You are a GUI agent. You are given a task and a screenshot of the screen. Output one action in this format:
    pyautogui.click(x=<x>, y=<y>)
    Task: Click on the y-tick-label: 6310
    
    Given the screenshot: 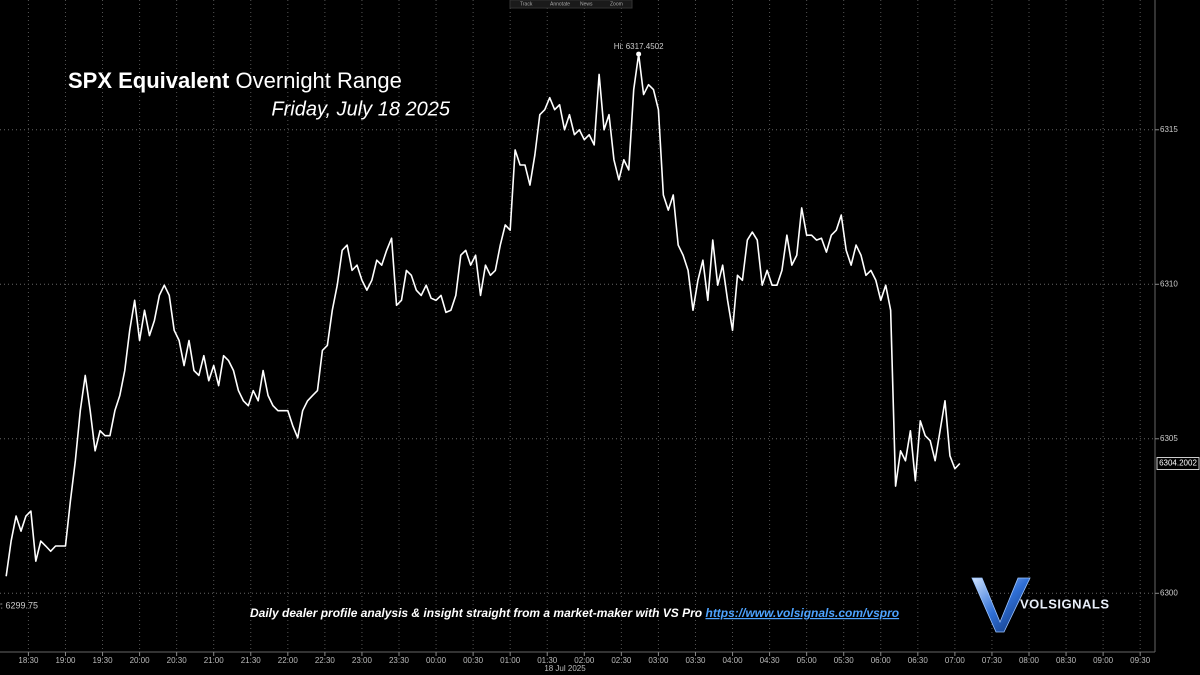 What is the action you would take?
    pyautogui.click(x=1169, y=283)
    